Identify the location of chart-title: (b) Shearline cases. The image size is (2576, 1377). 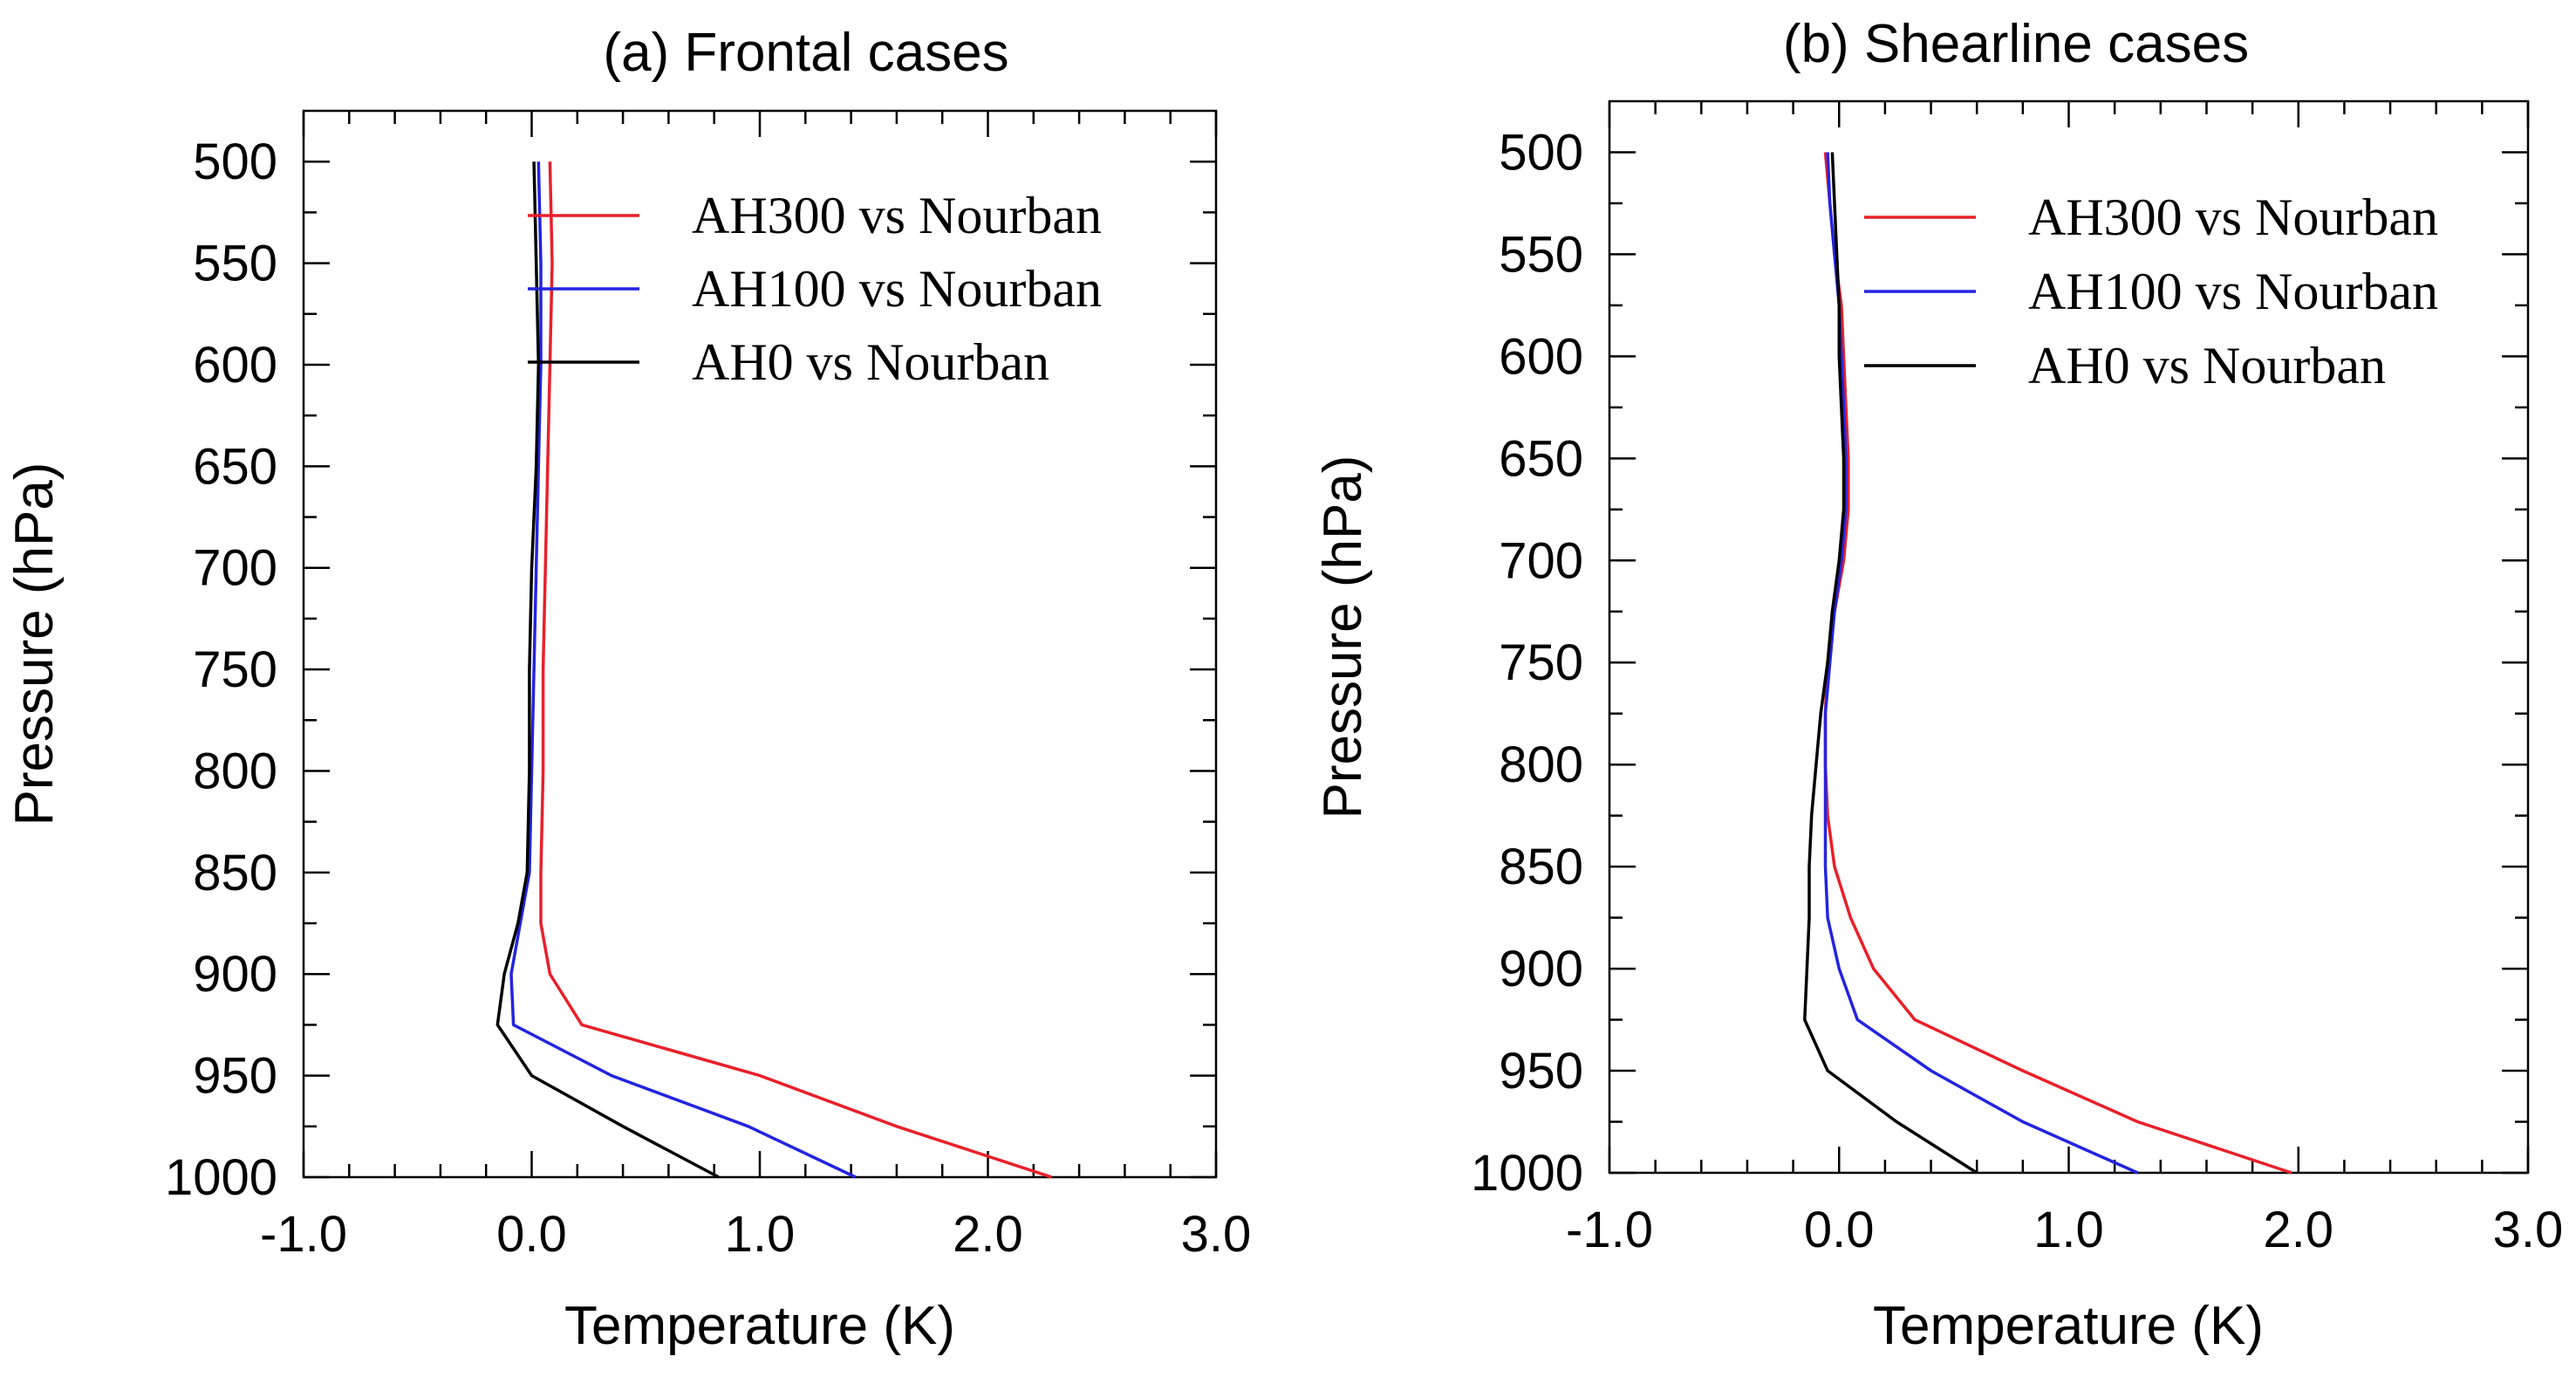
(2016, 44).